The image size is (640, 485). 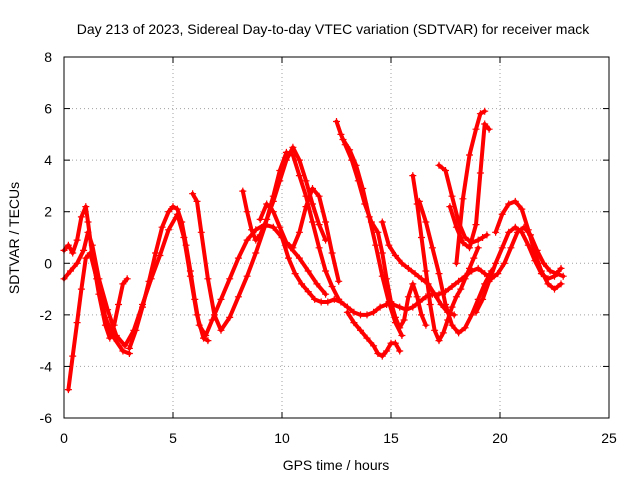 What do you see at coordinates (64, 438) in the screenshot?
I see `x-tick-label: 0` at bounding box center [64, 438].